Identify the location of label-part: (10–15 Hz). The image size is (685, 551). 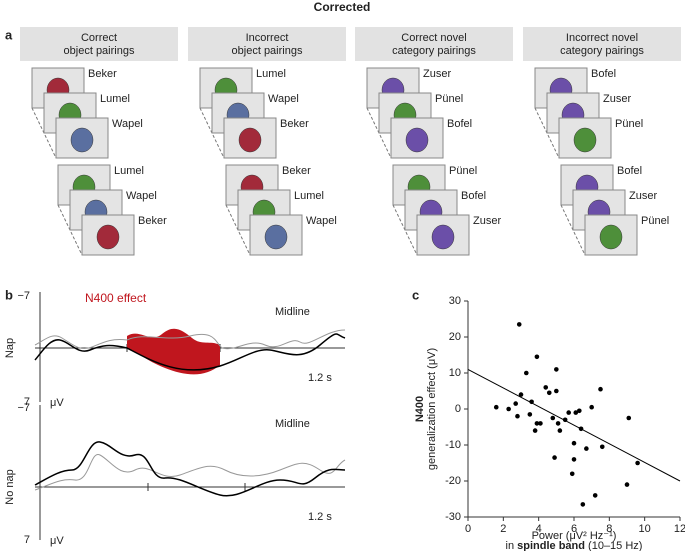
(613, 545).